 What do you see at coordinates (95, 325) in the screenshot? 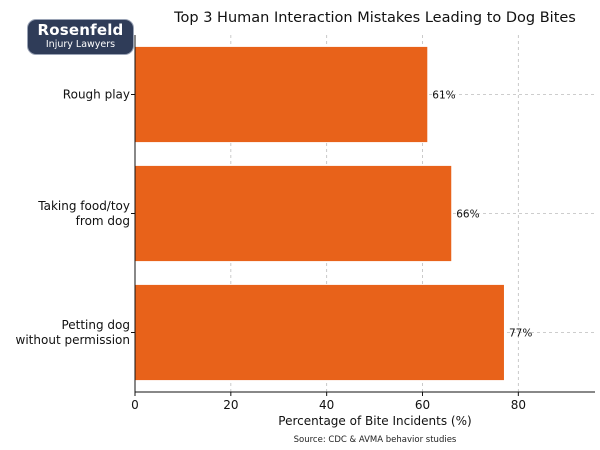
I see `category-label: Petting dog` at bounding box center [95, 325].